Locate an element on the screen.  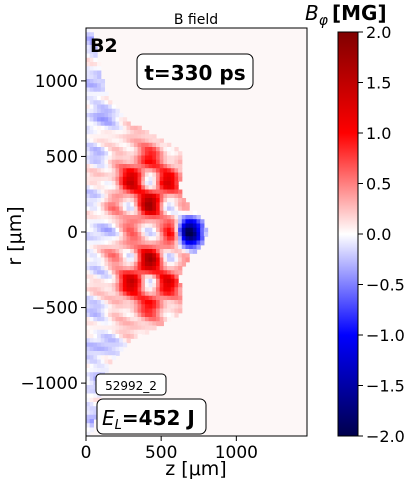
x-tick-label: 1000 is located at coordinates (236, 453).